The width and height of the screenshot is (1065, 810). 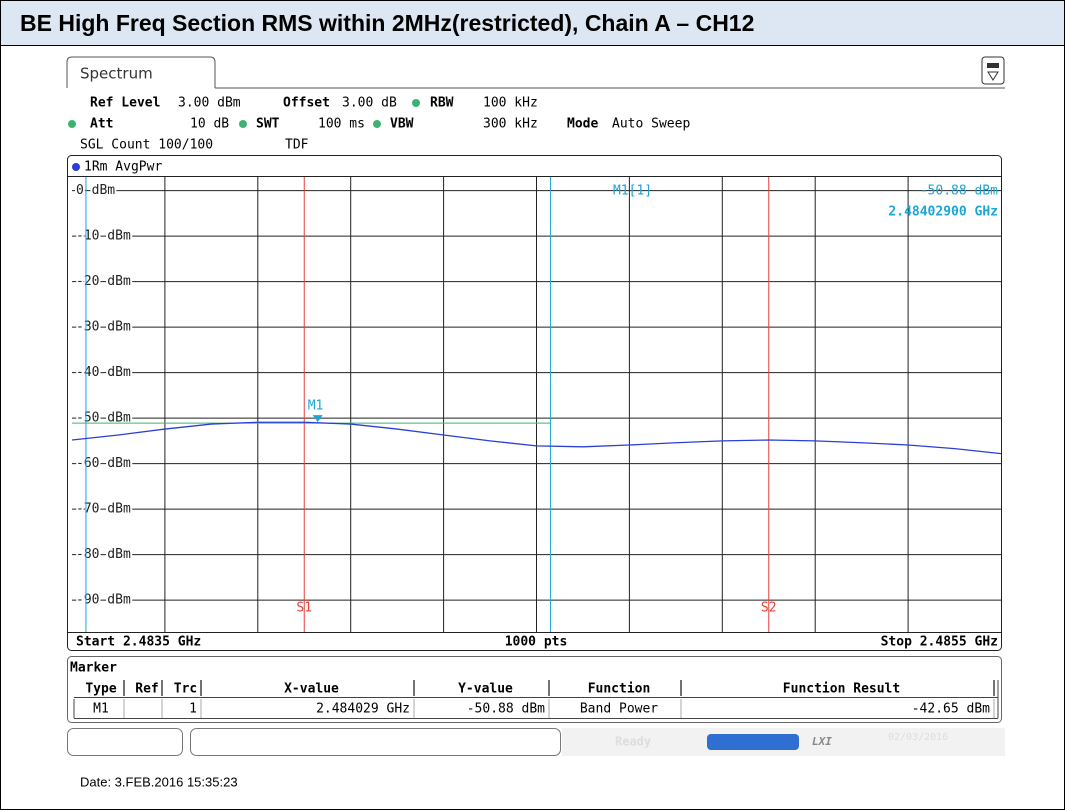 I want to click on y-tick-label: -80 dBm, so click(x=103, y=554).